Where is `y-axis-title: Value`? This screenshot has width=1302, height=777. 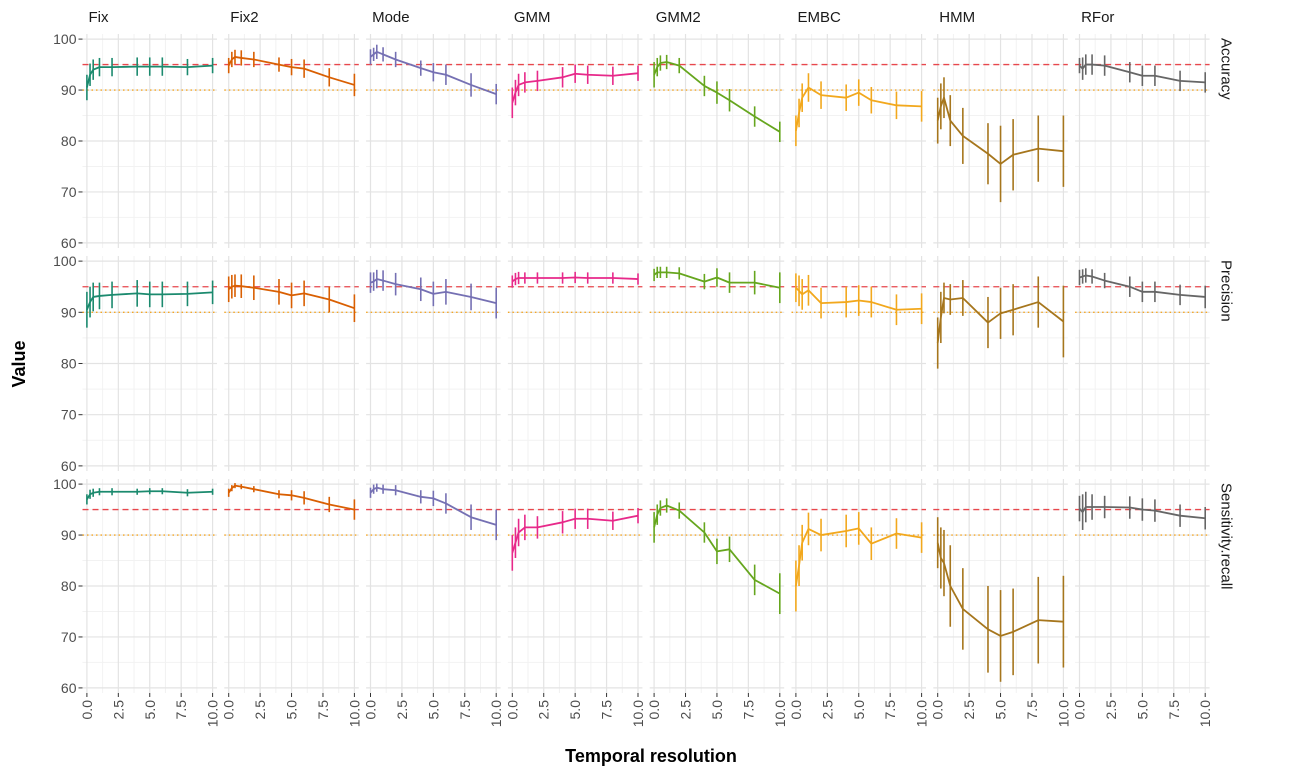
y-axis-title: Value is located at coordinates (19, 363).